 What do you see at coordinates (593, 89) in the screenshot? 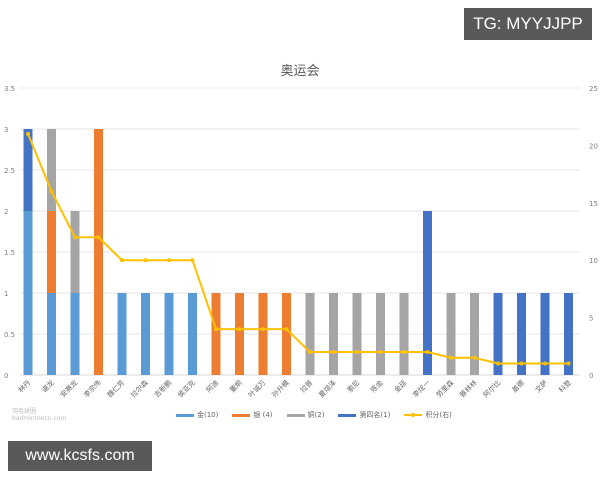
I see `right-axis-tick: 25` at bounding box center [593, 89].